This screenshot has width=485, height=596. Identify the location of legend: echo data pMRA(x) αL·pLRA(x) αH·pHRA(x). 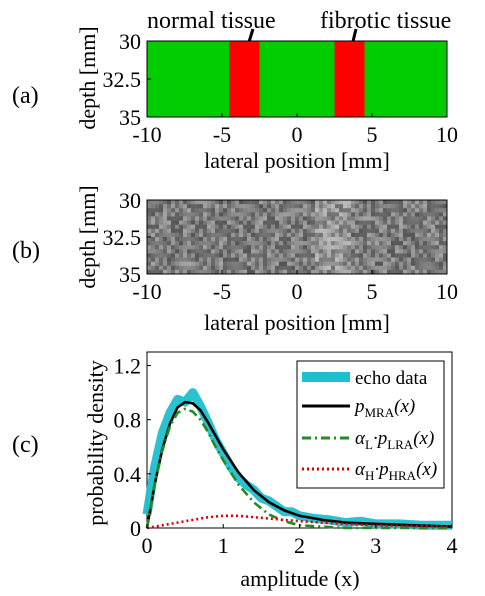
(370, 424).